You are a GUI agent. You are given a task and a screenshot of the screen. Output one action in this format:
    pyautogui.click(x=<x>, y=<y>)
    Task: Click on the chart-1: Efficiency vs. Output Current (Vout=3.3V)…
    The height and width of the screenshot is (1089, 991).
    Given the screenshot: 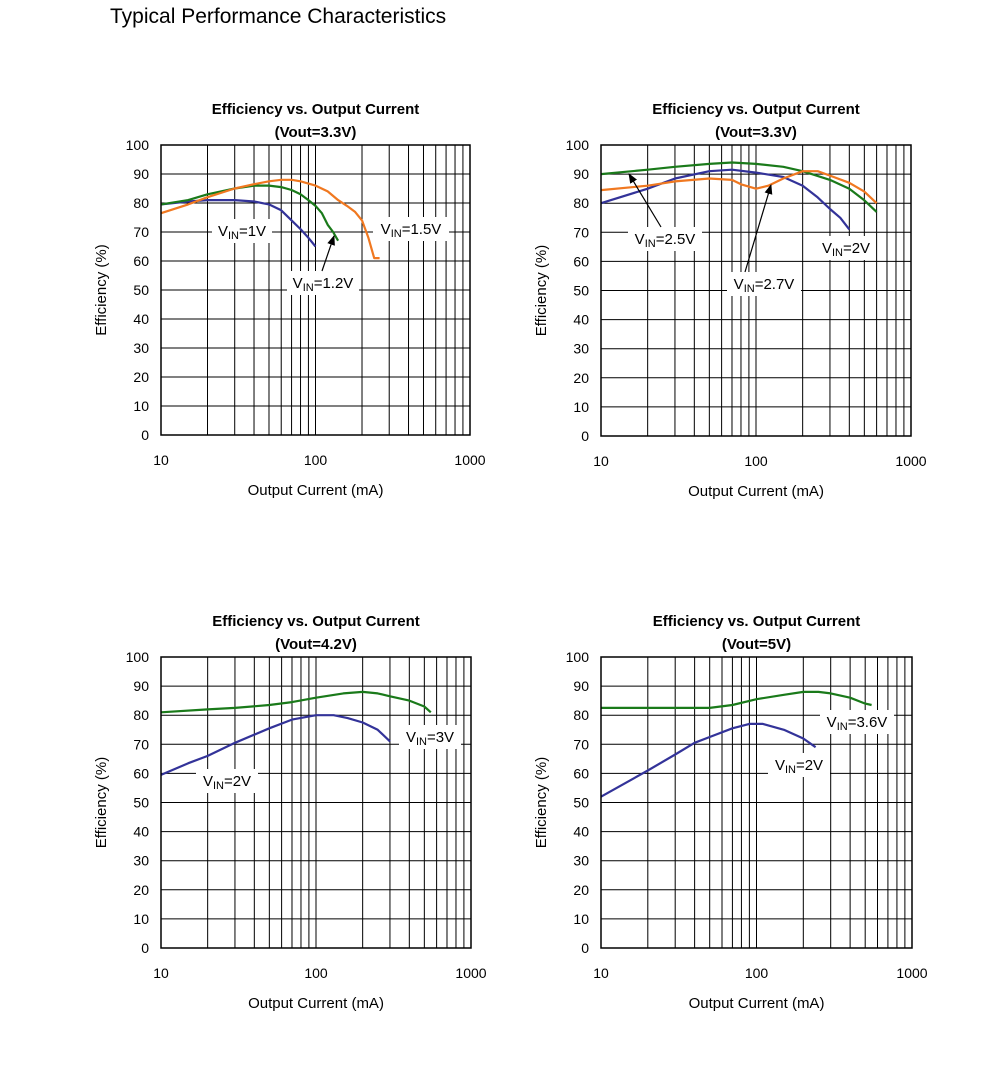 What is the action you would take?
    pyautogui.click(x=289, y=300)
    